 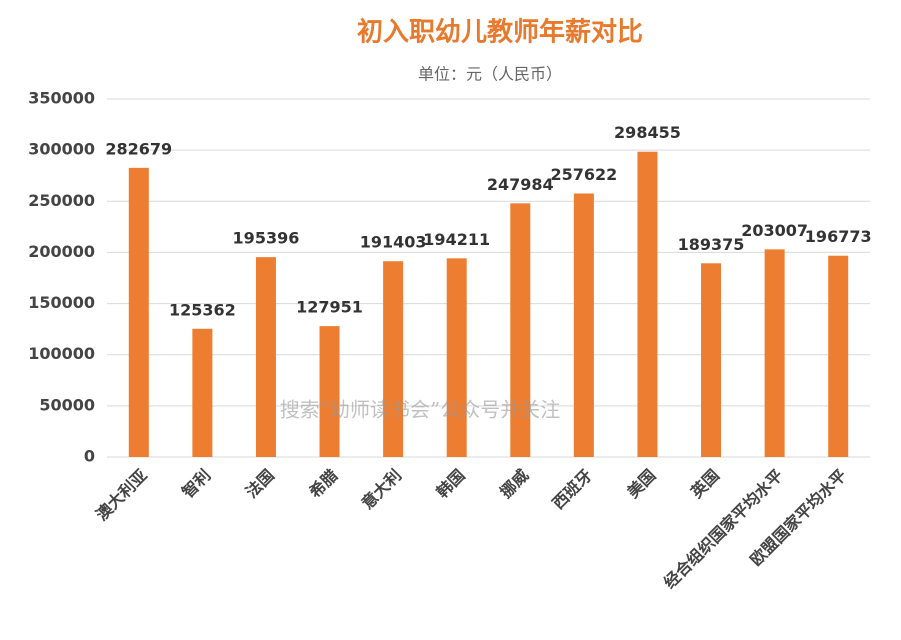 What do you see at coordinates (393, 242) in the screenshot?
I see `value-label: 191403` at bounding box center [393, 242].